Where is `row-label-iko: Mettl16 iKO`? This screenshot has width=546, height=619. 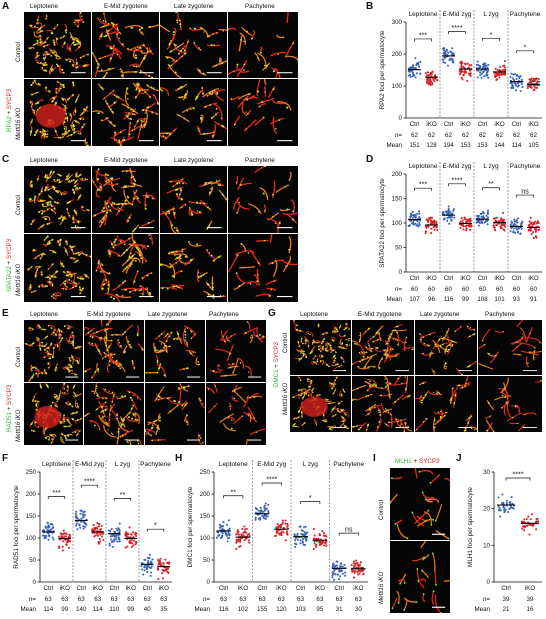 row-label-iko: Mettl16 iKO is located at coordinates (18, 425).